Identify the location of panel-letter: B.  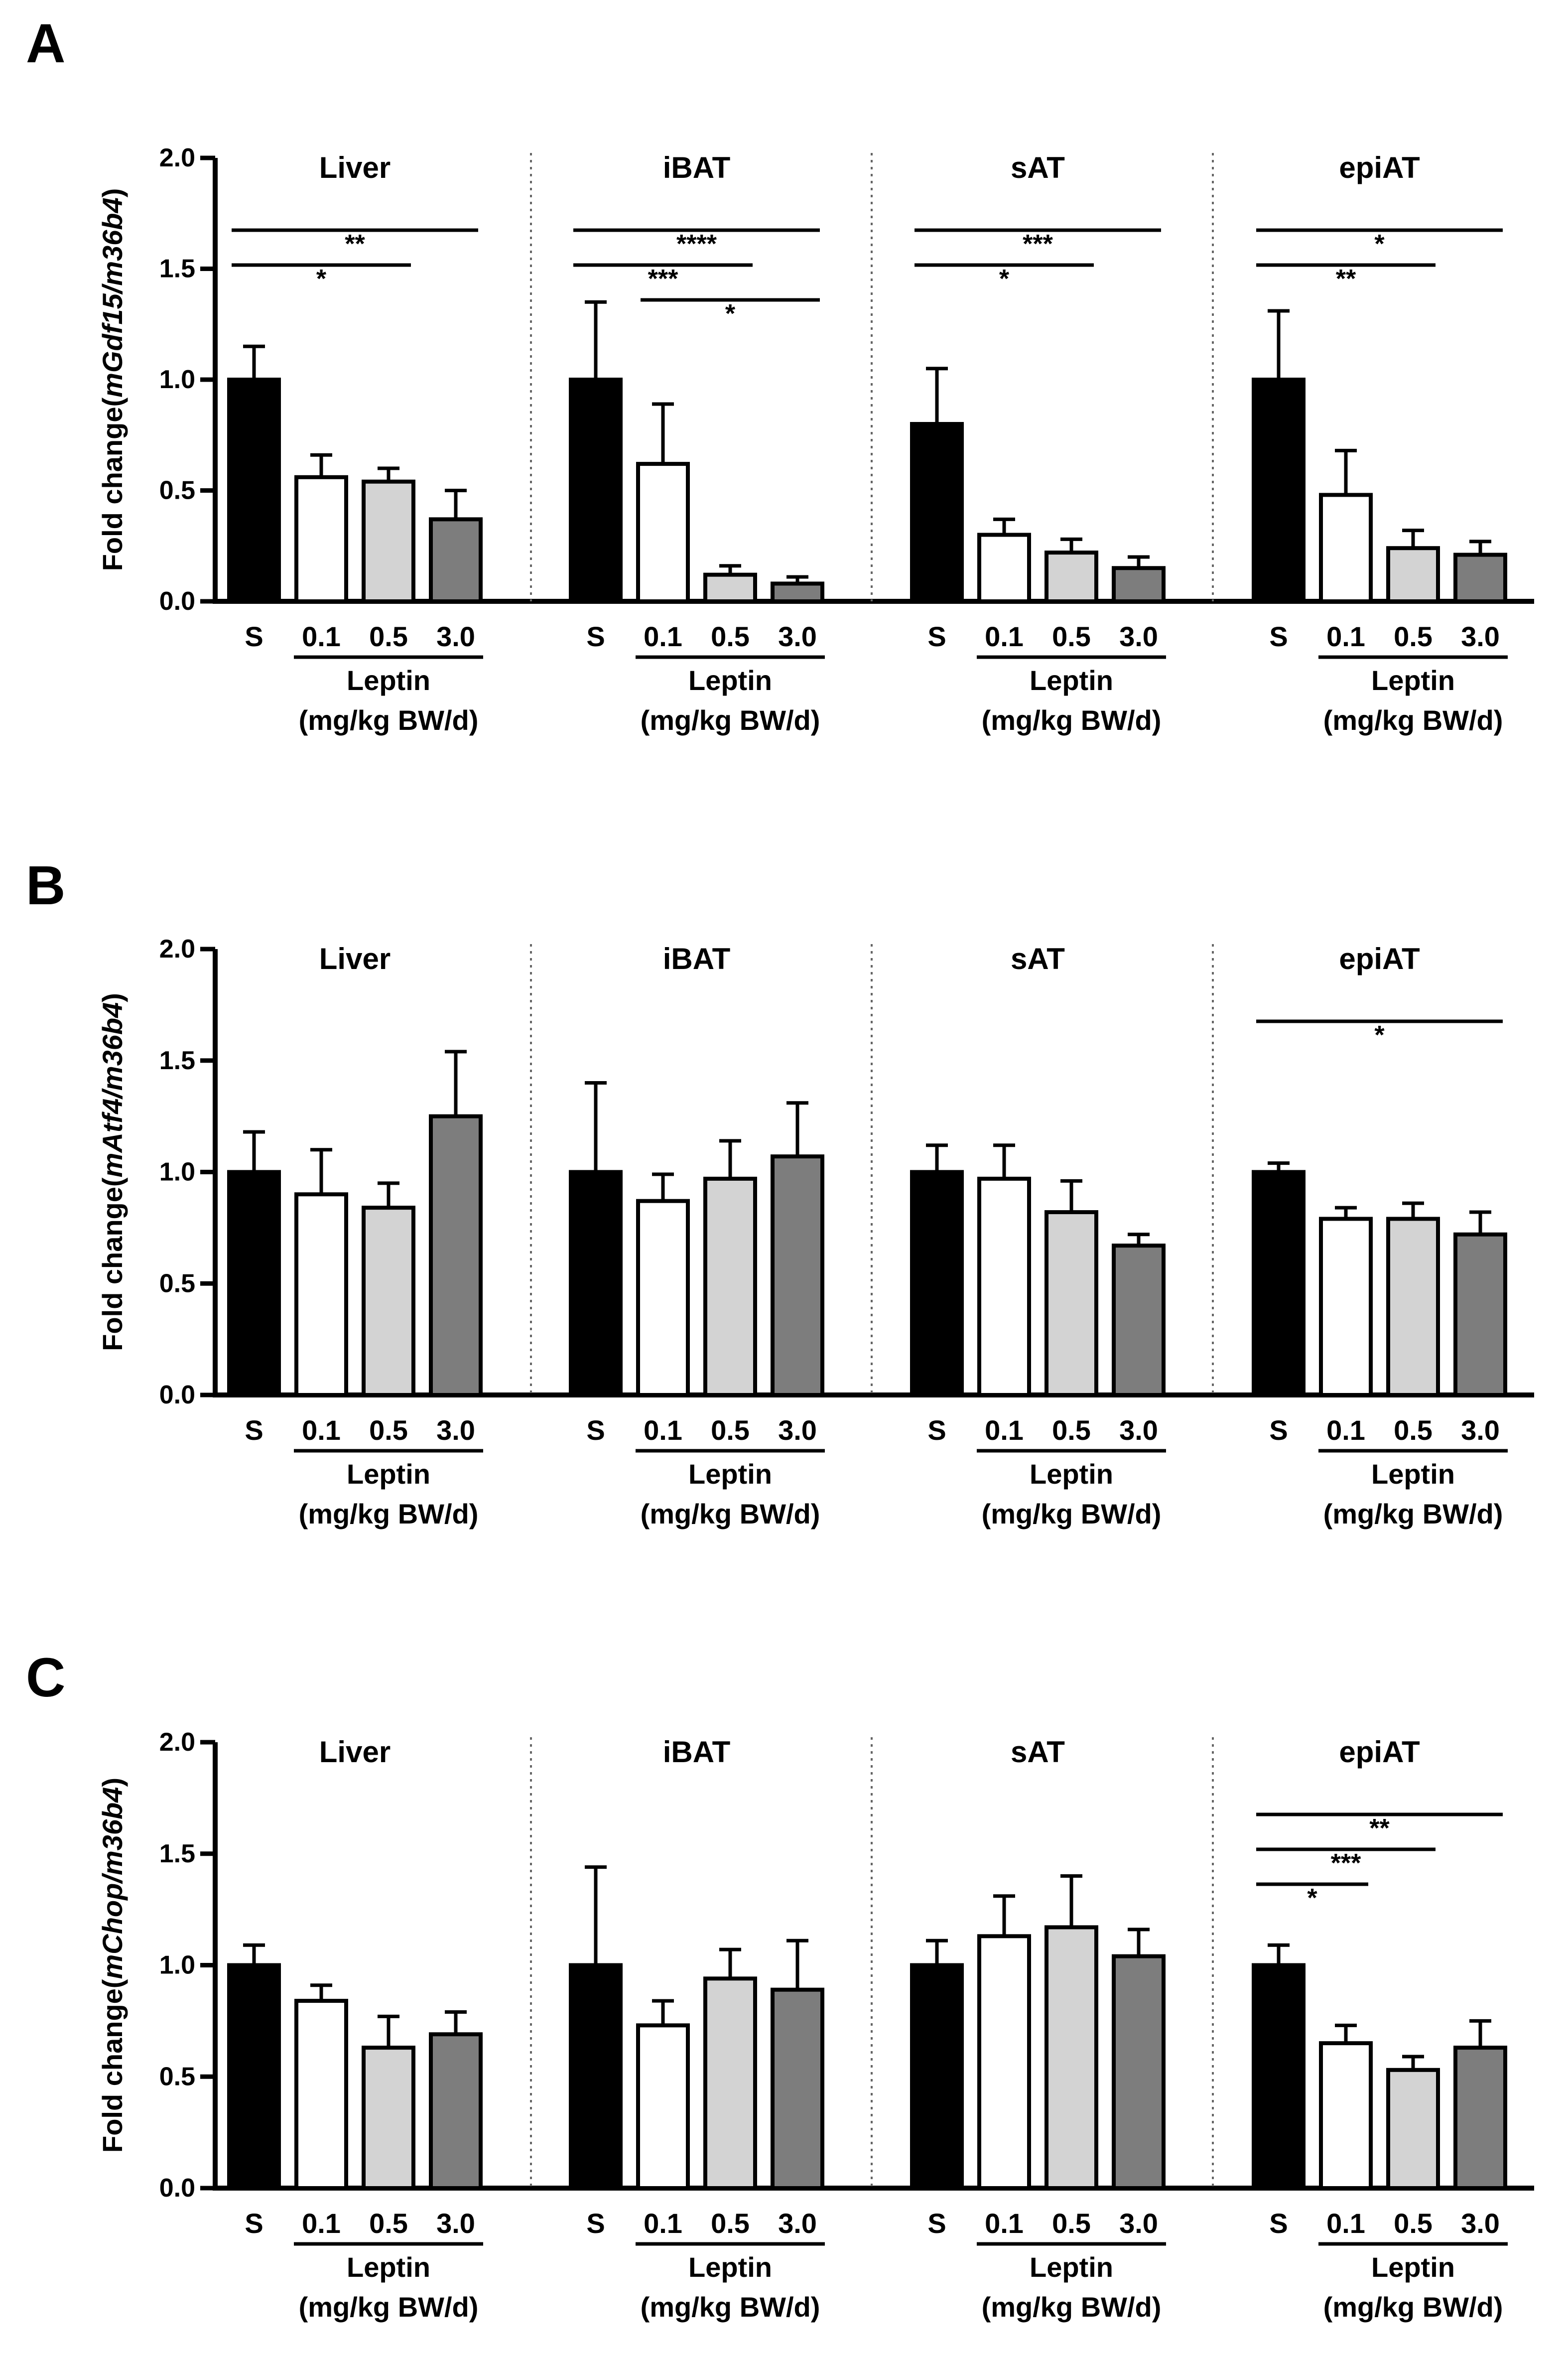
(45, 885).